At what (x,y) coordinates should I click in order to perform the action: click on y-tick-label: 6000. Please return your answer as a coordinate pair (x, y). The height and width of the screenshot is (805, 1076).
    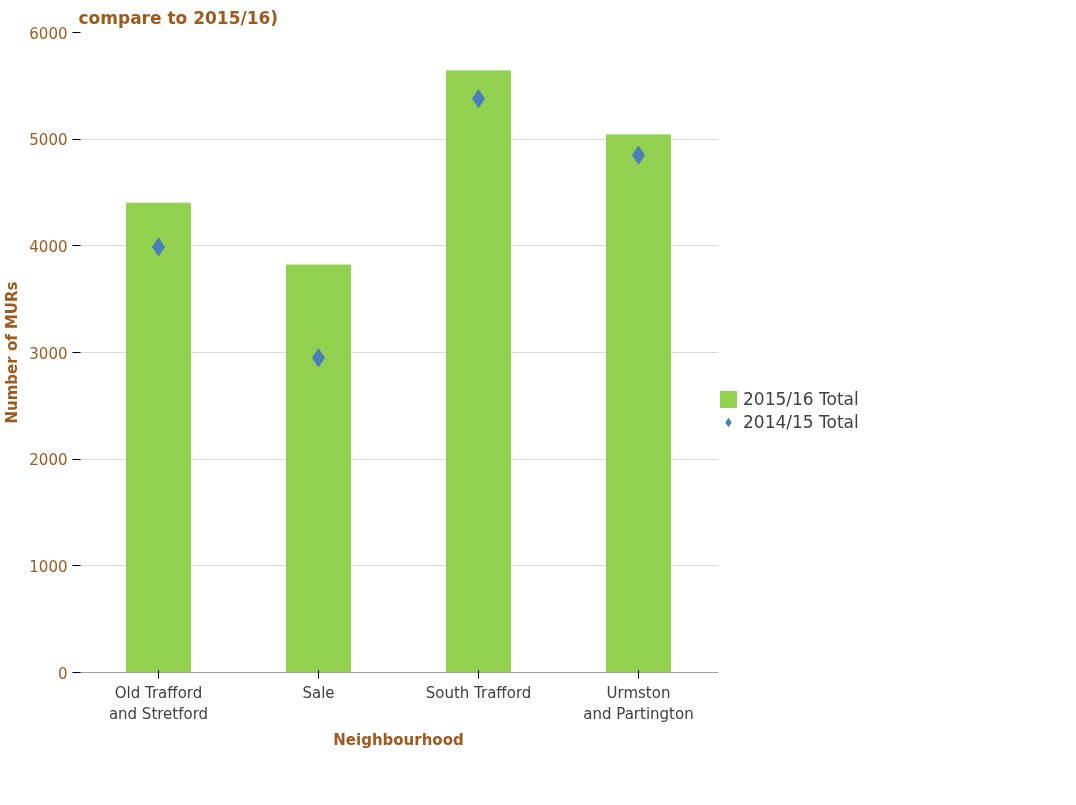
    Looking at the image, I should click on (48, 33).